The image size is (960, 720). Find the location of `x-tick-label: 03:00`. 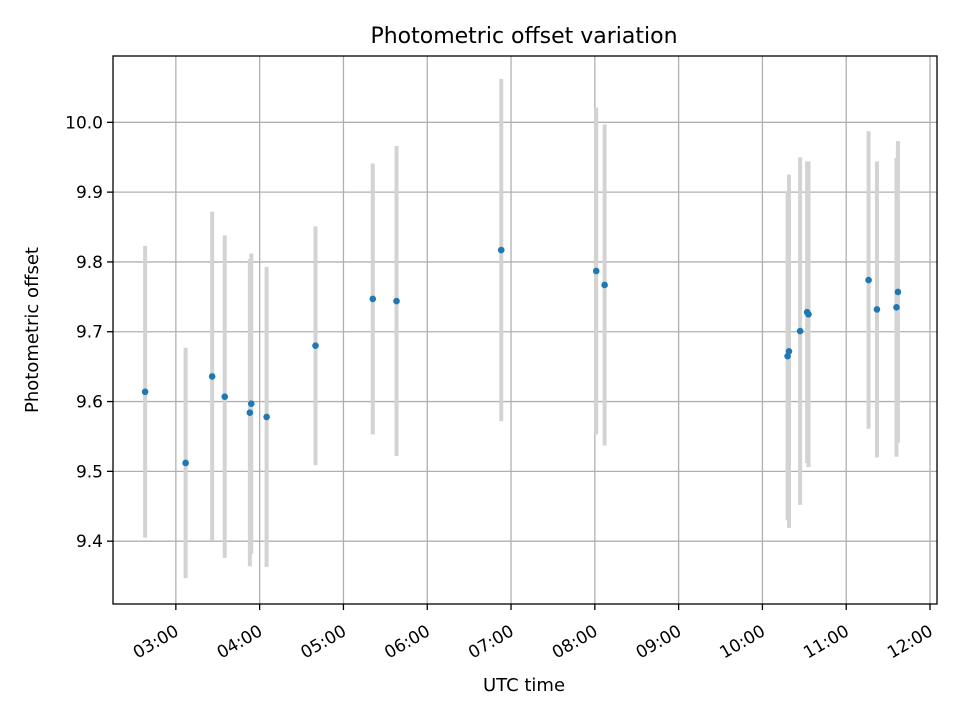

x-tick-label: 03:00 is located at coordinates (156, 642).